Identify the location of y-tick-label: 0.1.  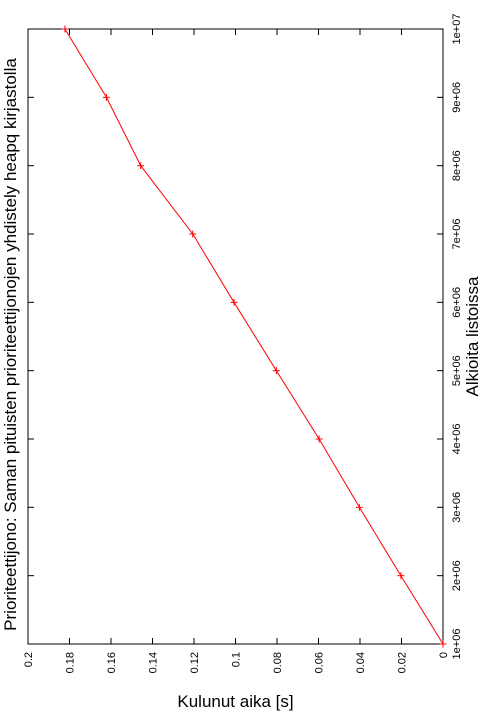
(237, 659).